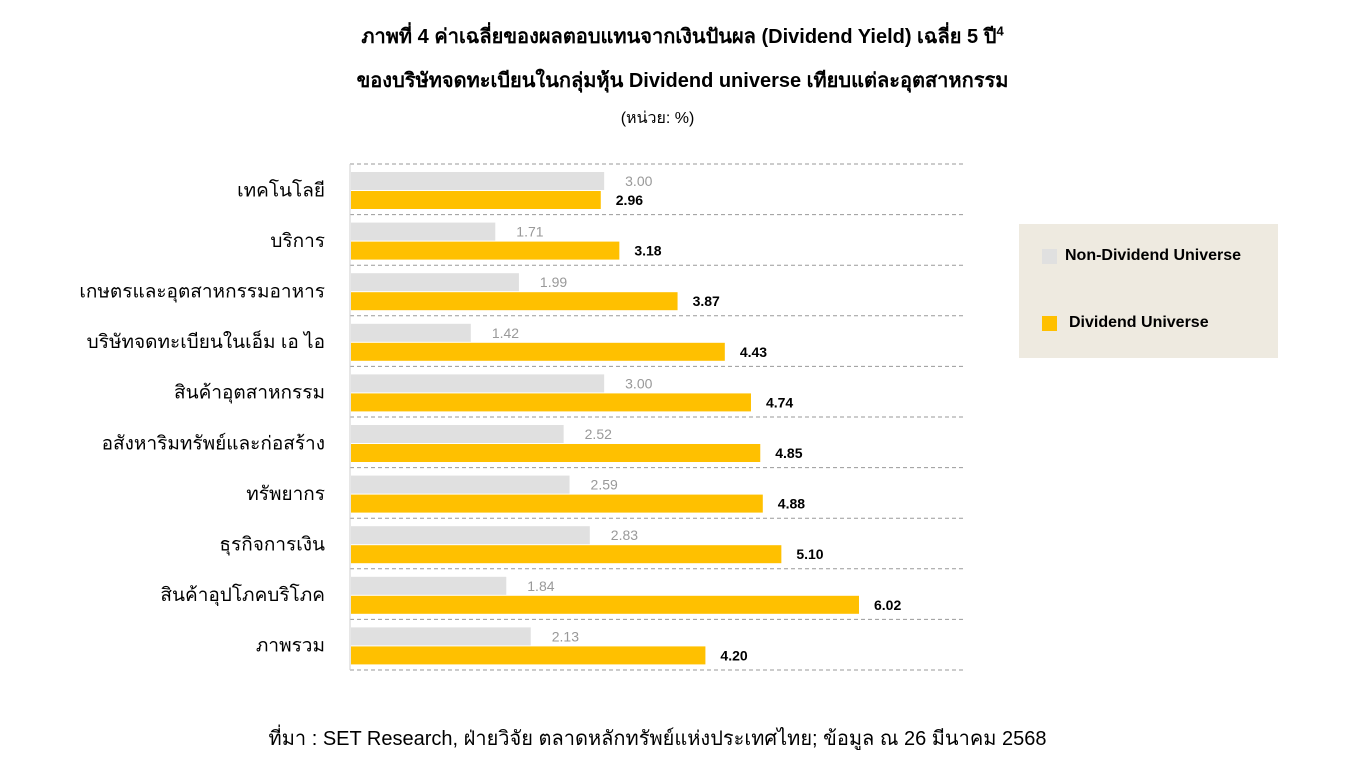  I want to click on data-label-non-dividend: 2.52, so click(598, 434).